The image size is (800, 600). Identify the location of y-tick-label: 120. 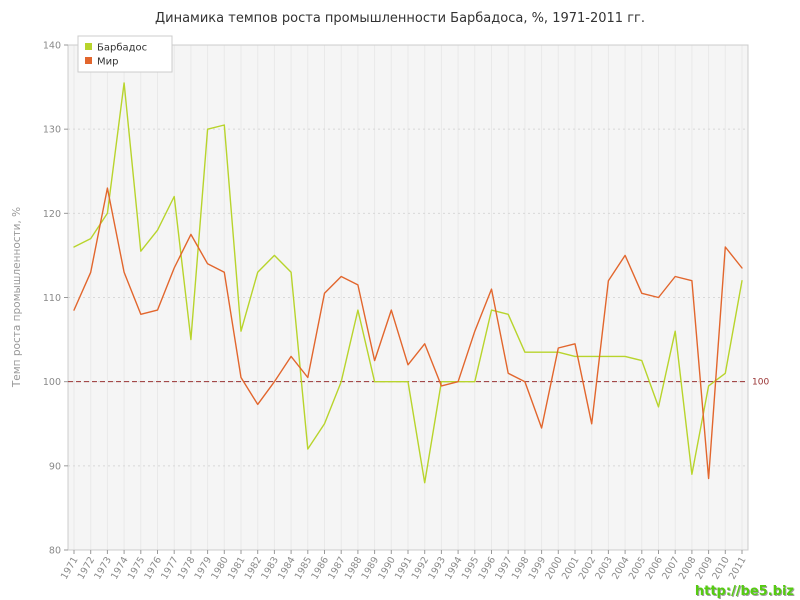
(52, 214).